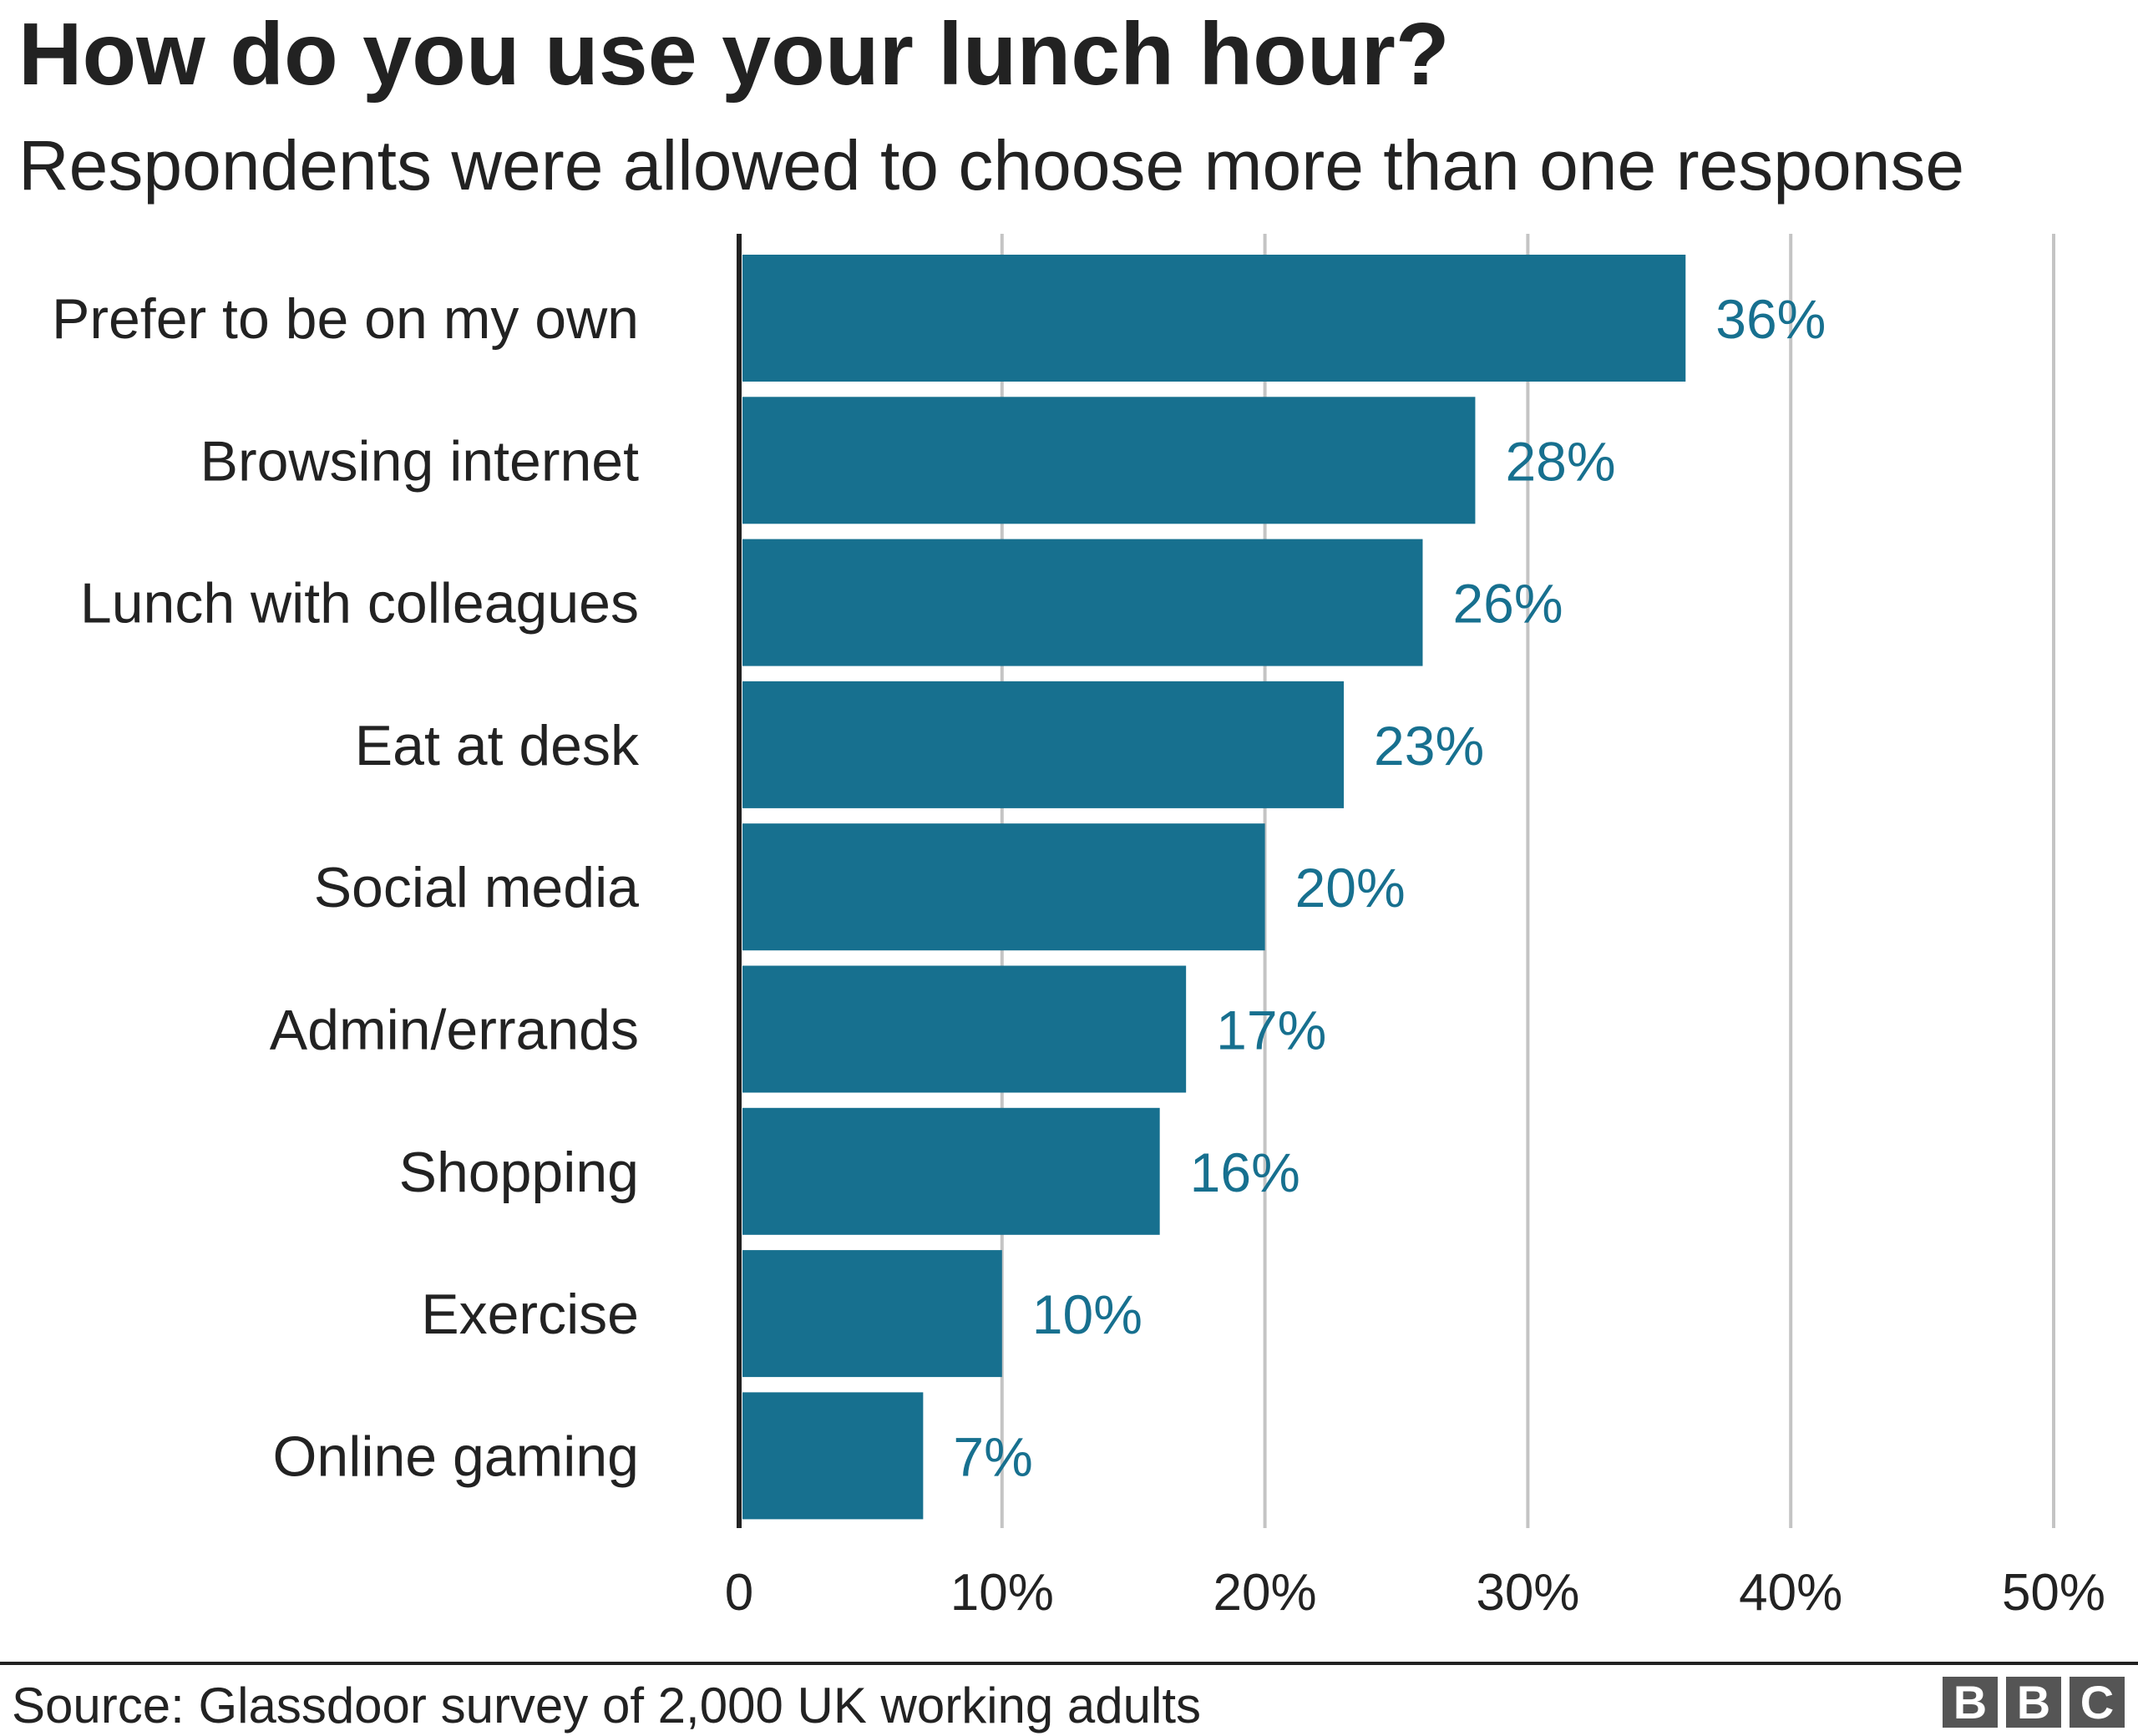 The height and width of the screenshot is (1736, 2138). I want to click on category-label: Prefer to be on my own, so click(345, 319).